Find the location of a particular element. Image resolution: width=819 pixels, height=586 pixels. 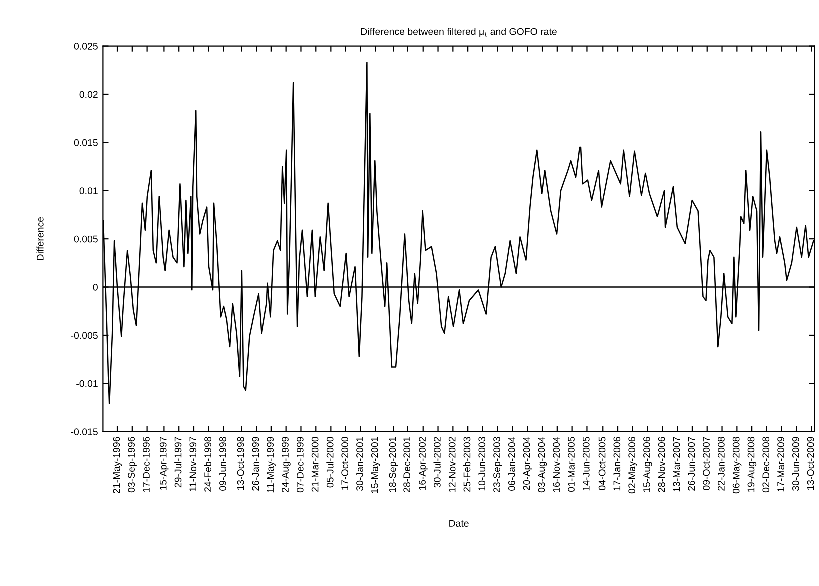

x-tick-label: 19-Aug-2008 is located at coordinates (752, 464).